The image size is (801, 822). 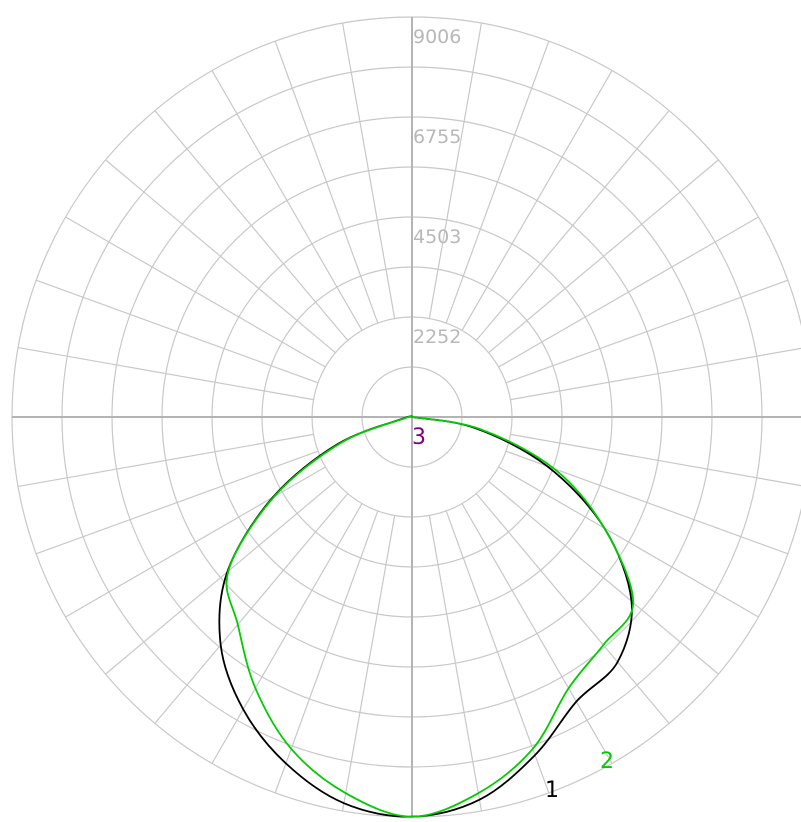 I want to click on curve-label-3: 3, so click(x=419, y=437).